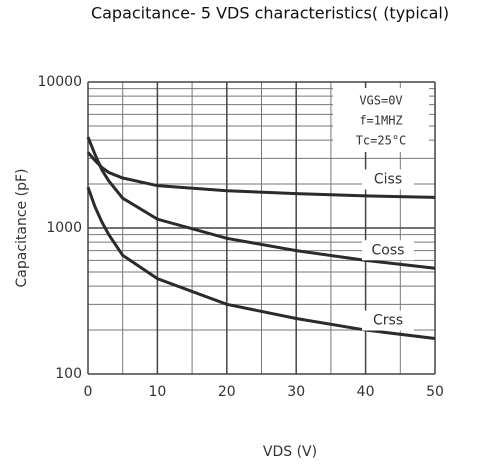  Describe the element at coordinates (88, 392) in the screenshot. I see `x-tick-label: 0` at that location.